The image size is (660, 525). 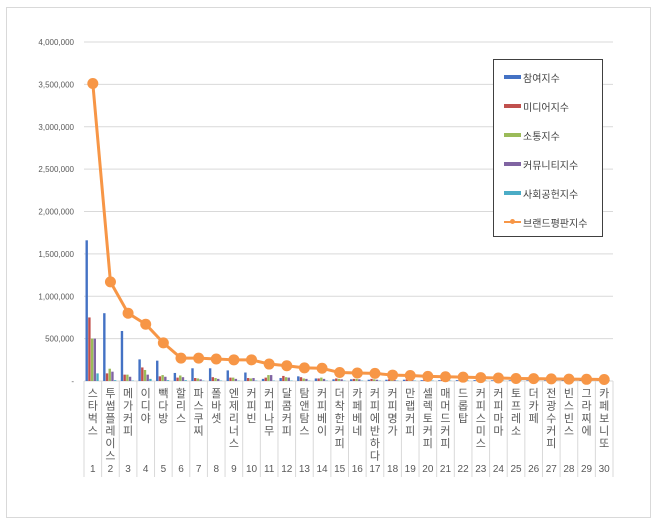 I want to click on svg-text: 더, so click(x=340, y=393).